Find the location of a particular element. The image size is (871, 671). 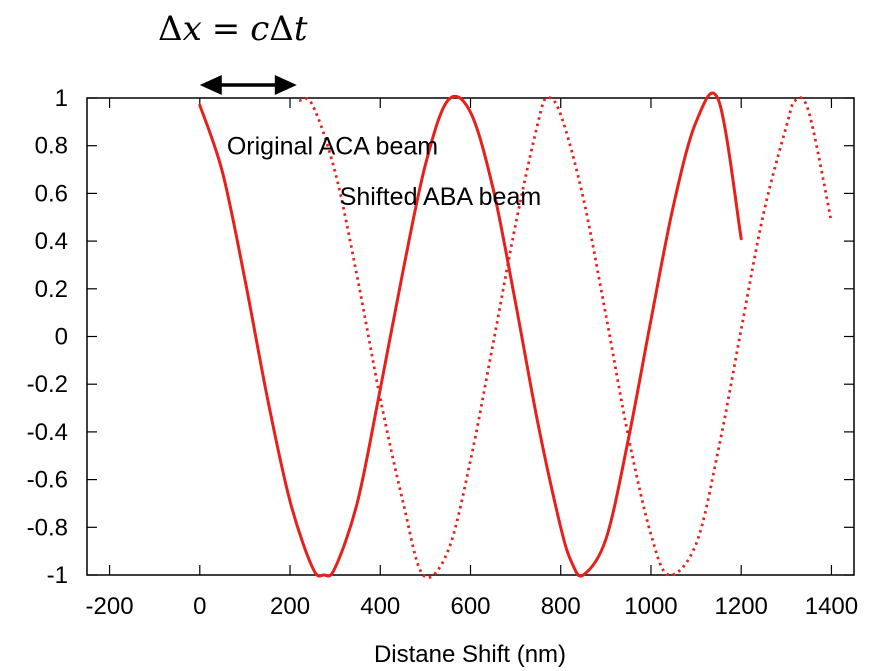

arrow-head-right is located at coordinates (285, 85).